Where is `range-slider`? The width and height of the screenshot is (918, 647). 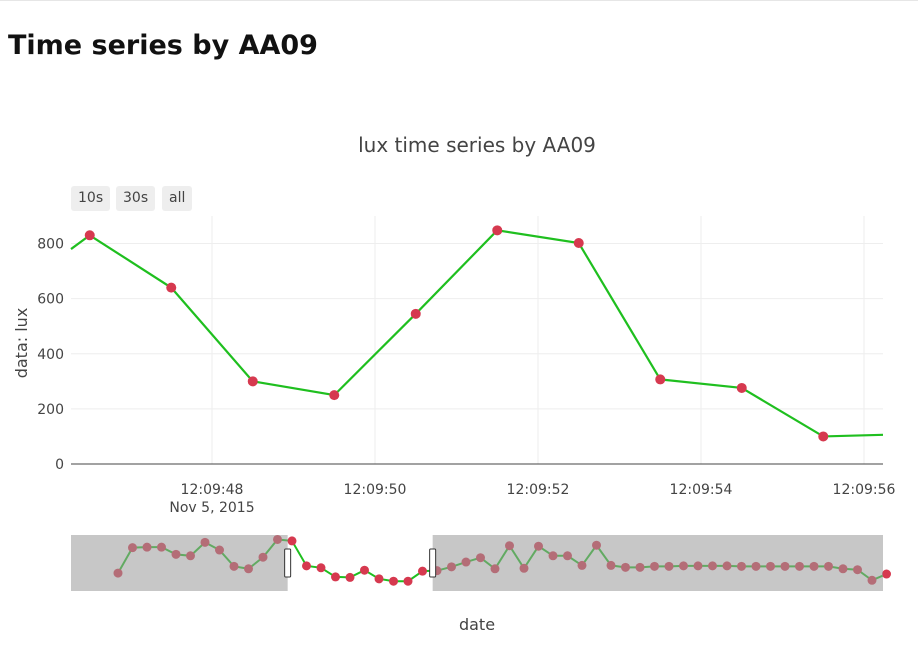 range-slider is located at coordinates (481, 562).